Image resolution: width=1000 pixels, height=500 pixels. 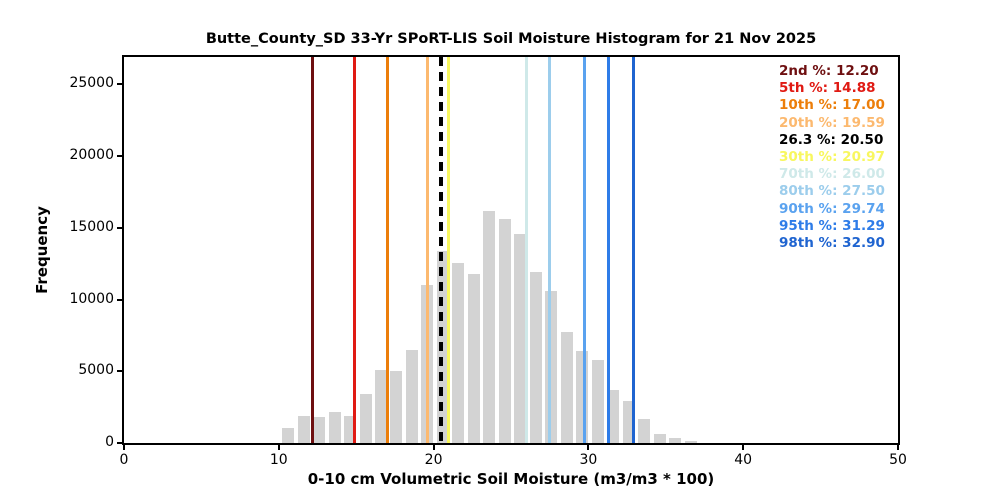 I want to click on legend-entry: 5th %: 14.88, so click(x=827, y=88).